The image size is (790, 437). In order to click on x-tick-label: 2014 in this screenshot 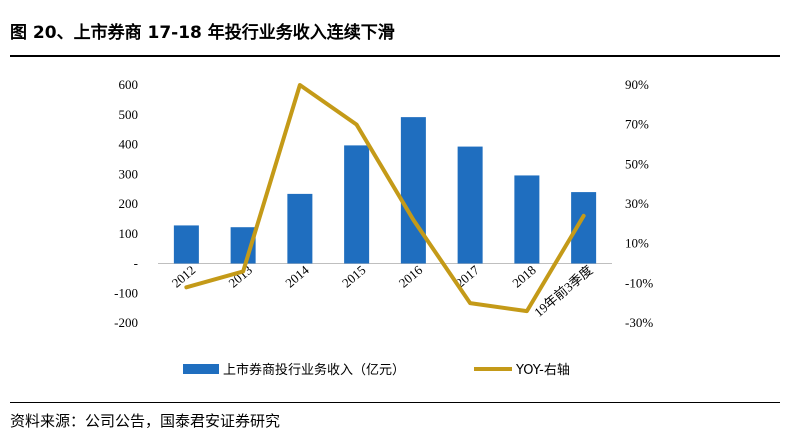, I will do `click(297, 276)`.